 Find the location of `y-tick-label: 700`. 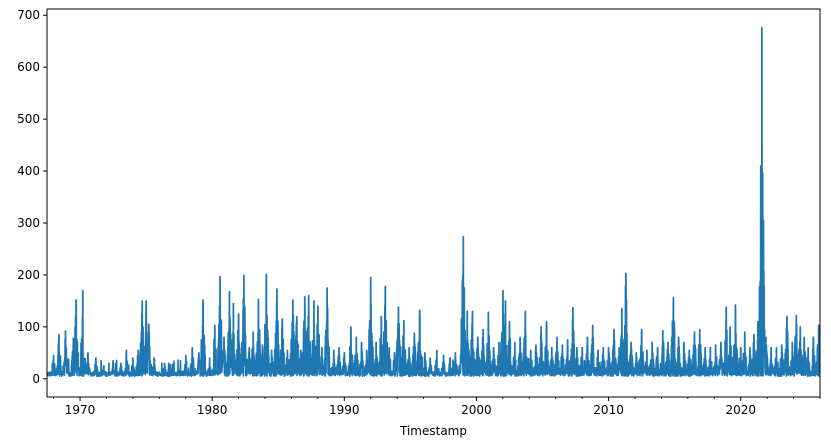

y-tick-label: 700 is located at coordinates (28, 15).